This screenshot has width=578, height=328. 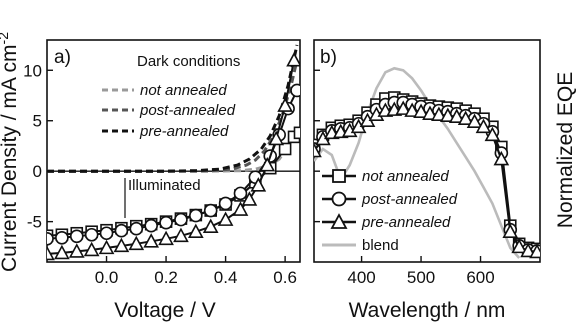 I want to click on legend-a-label-not-annealed: not annealed, so click(x=183, y=90).